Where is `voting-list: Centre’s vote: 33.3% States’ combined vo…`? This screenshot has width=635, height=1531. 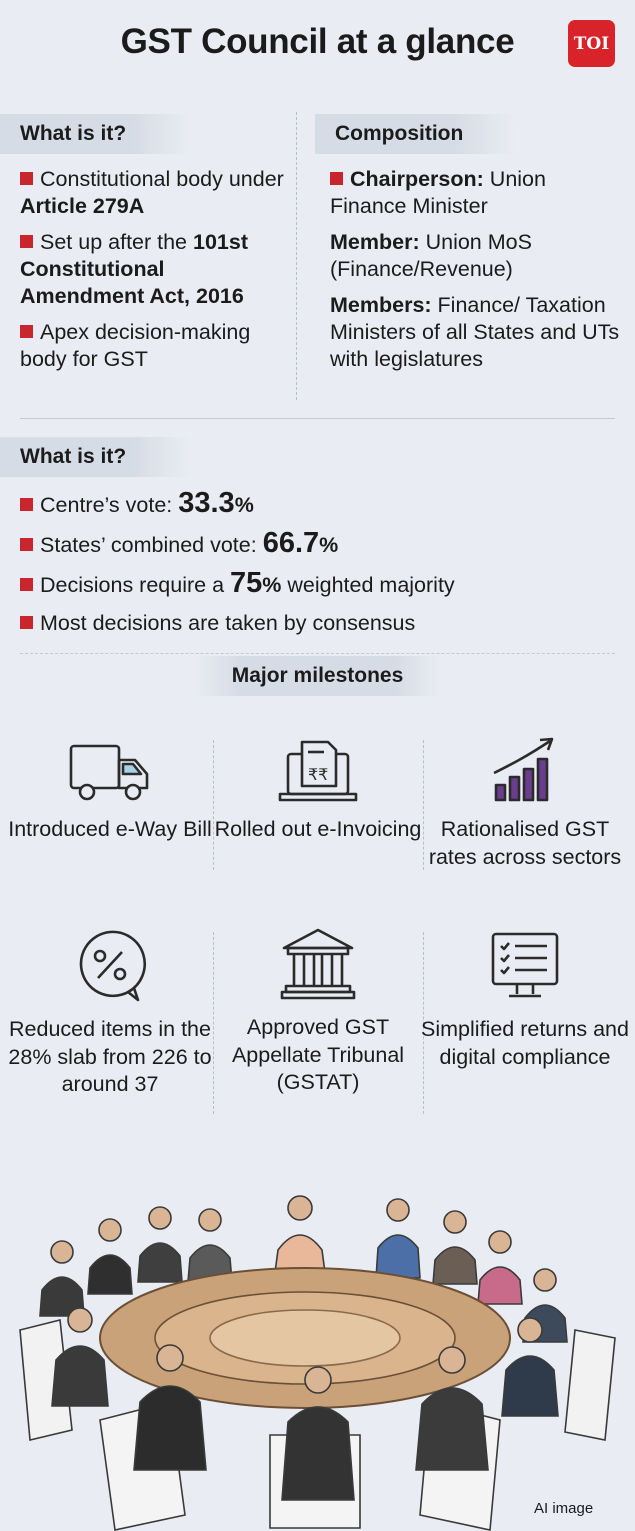 voting-list: Centre’s vote: 33.3% States’ combined vo… is located at coordinates (237, 563).